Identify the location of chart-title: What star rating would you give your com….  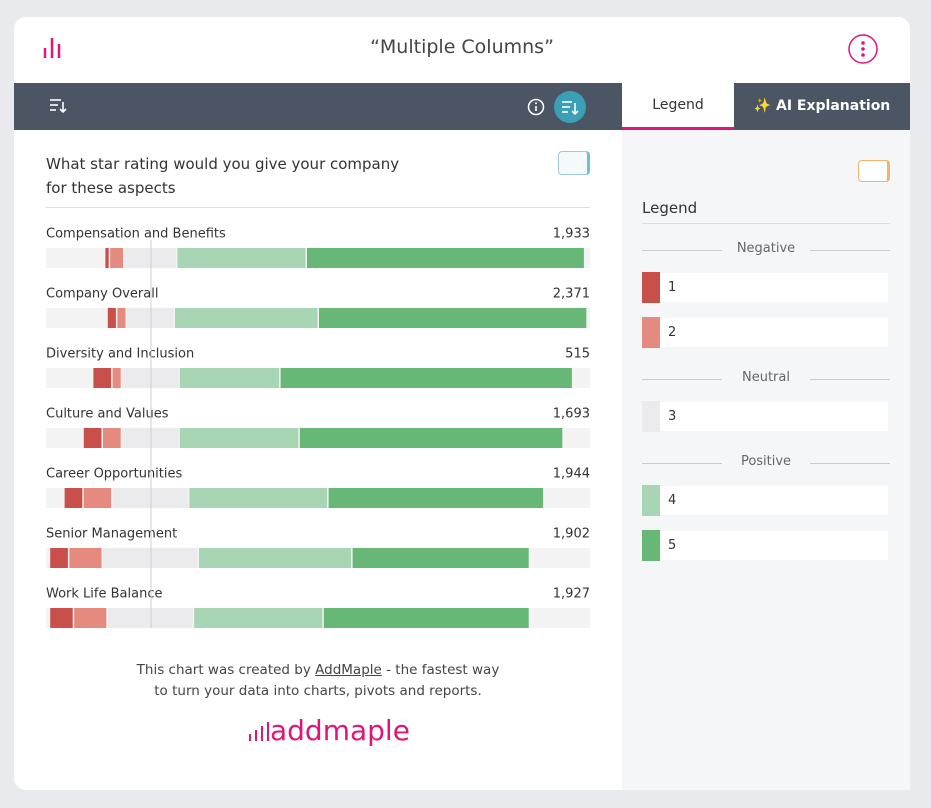
(223, 176).